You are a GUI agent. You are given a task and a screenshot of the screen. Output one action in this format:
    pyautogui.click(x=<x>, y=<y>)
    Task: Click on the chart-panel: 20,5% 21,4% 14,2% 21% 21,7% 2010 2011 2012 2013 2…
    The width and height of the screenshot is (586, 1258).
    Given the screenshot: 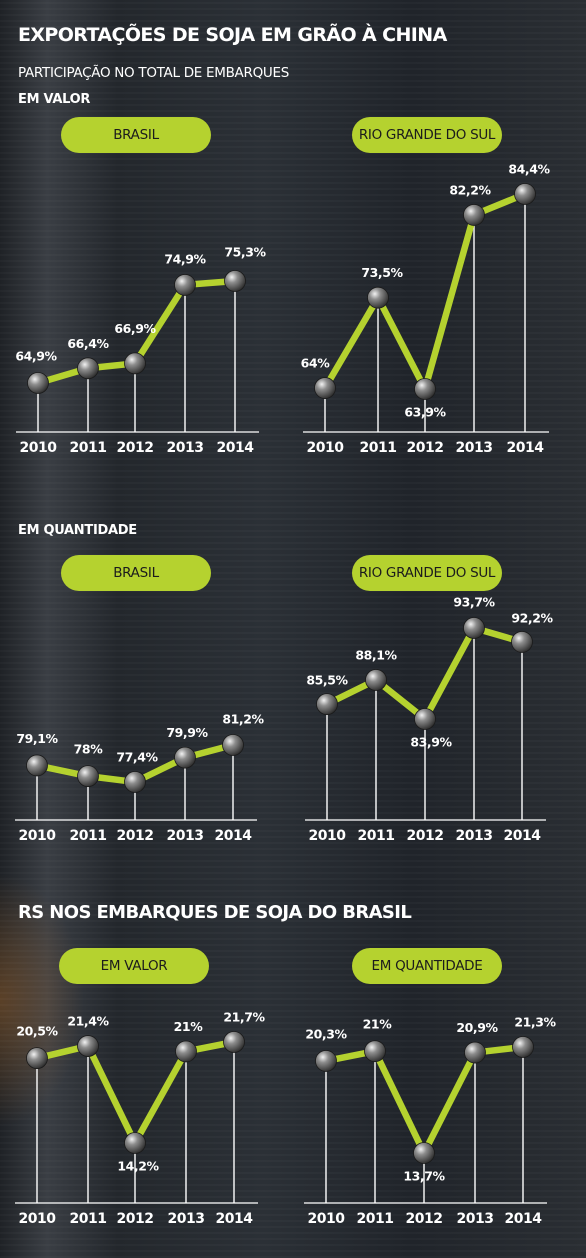 What is the action you would take?
    pyautogui.click(x=140, y=1118)
    